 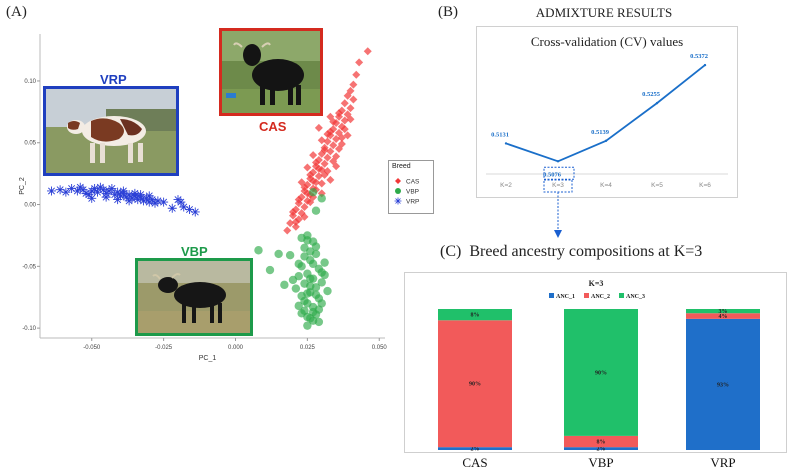 What do you see at coordinates (194, 297) in the screenshot?
I see `vbp-cow-photo` at bounding box center [194, 297].